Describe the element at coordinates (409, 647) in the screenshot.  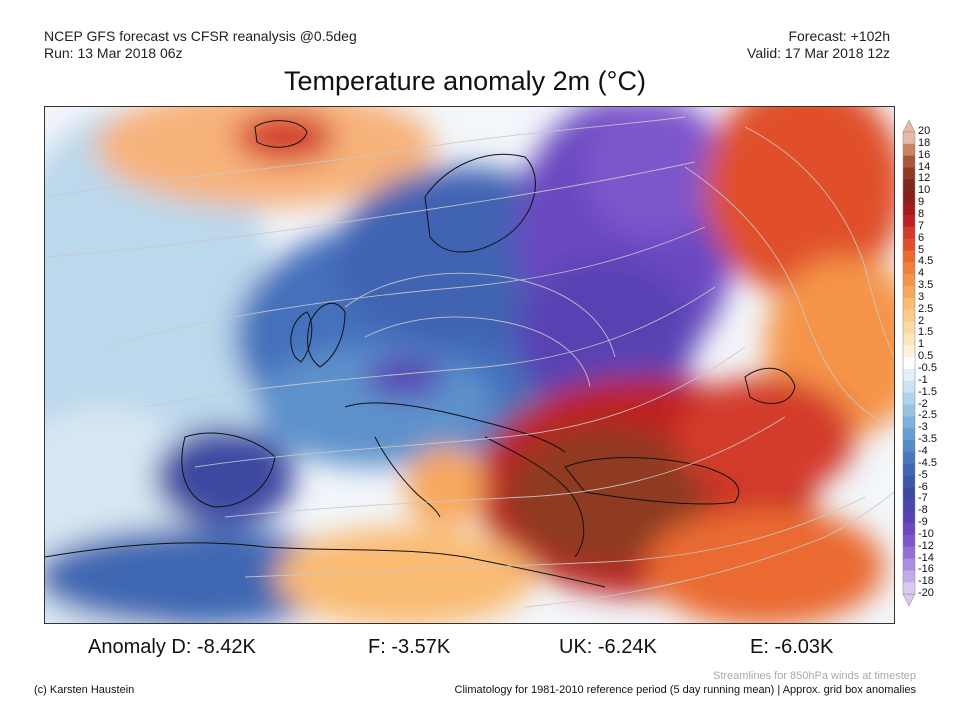
I see `anomaly-france: F: -3.57K` at that location.